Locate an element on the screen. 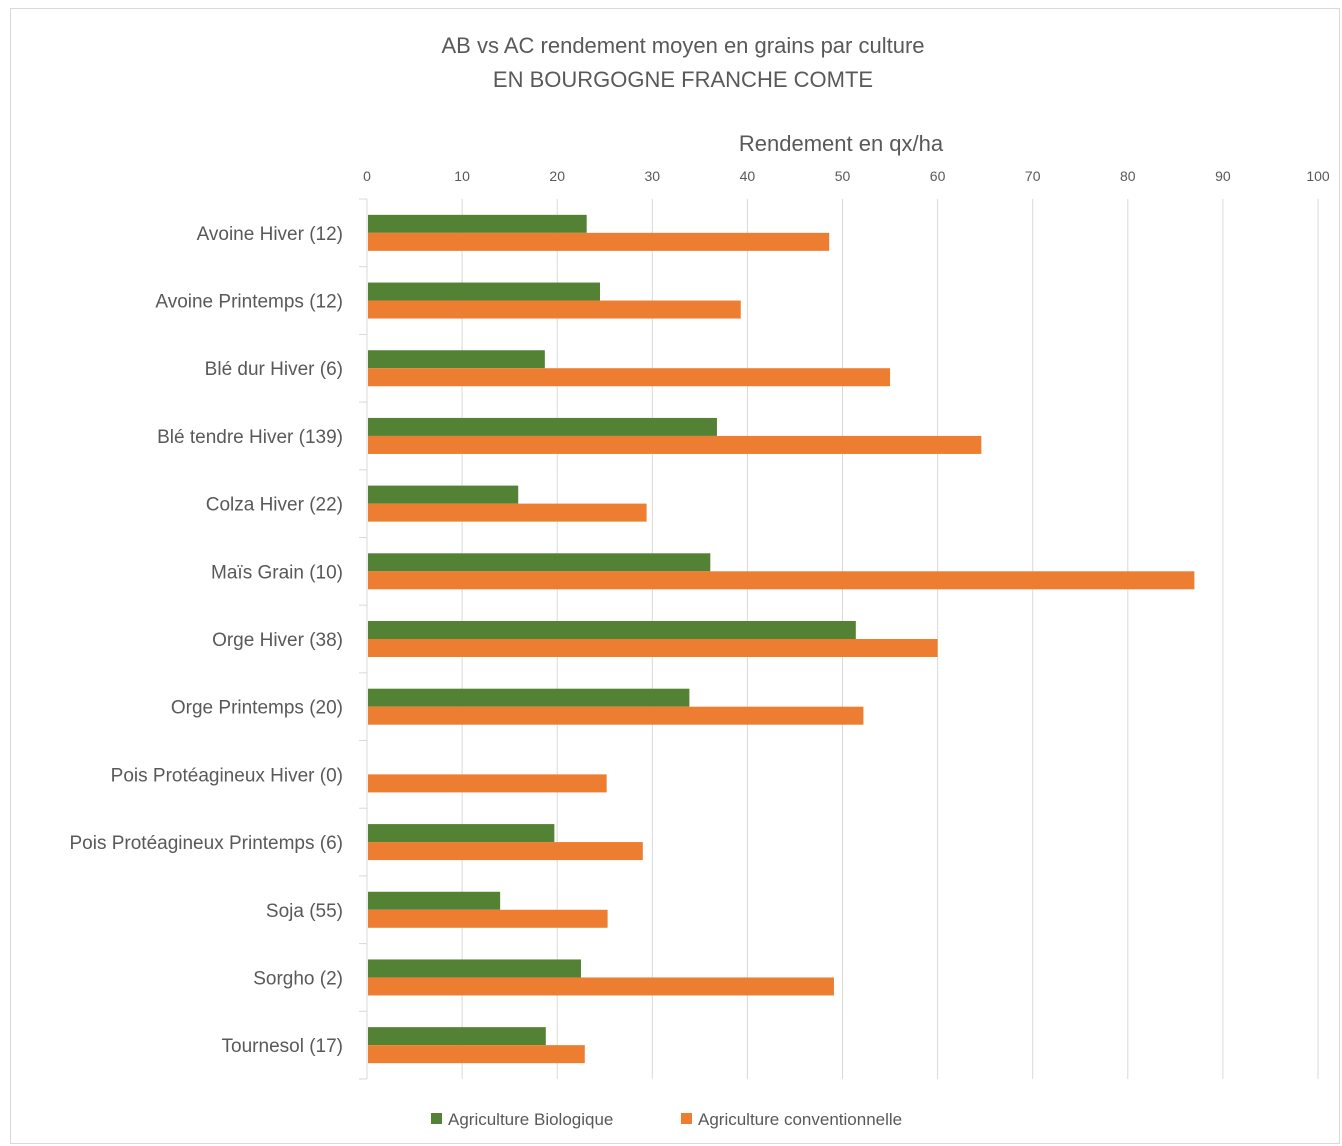 This screenshot has width=1342, height=1146. category-label: Maïs Grain (10) is located at coordinates (277, 572).